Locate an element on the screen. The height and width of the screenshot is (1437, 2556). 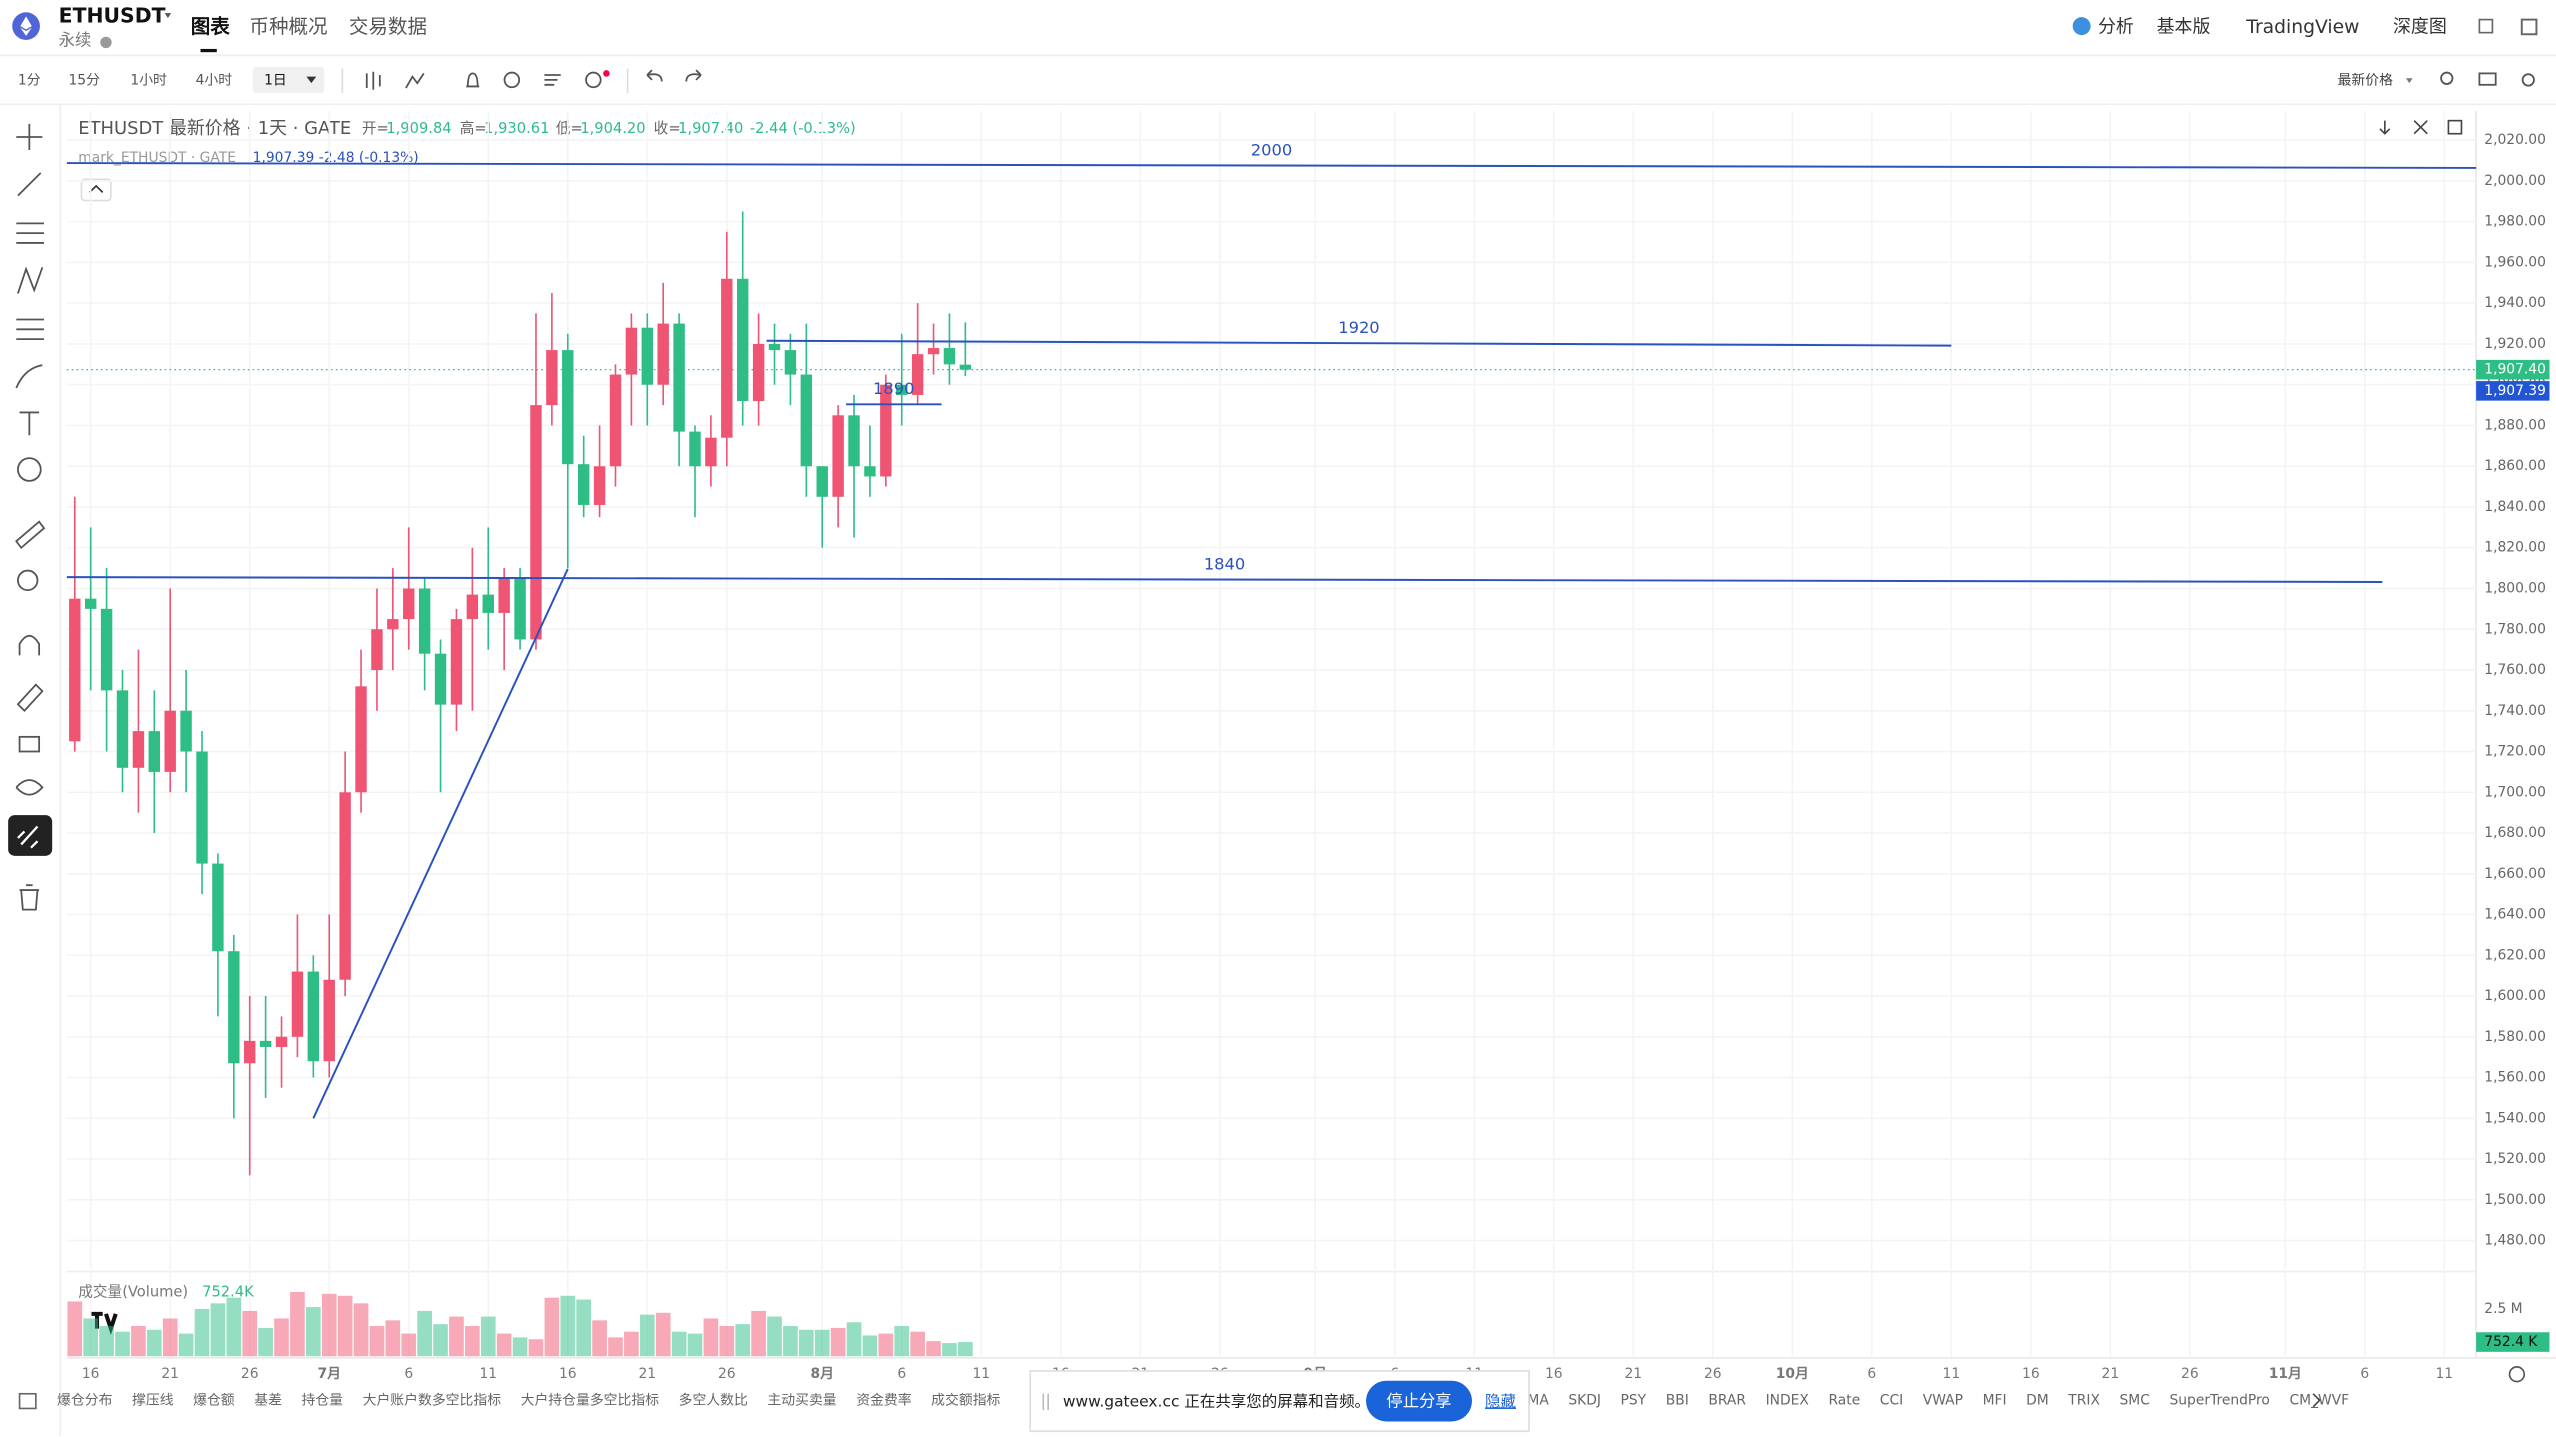
text-tool is located at coordinates (29, 423).